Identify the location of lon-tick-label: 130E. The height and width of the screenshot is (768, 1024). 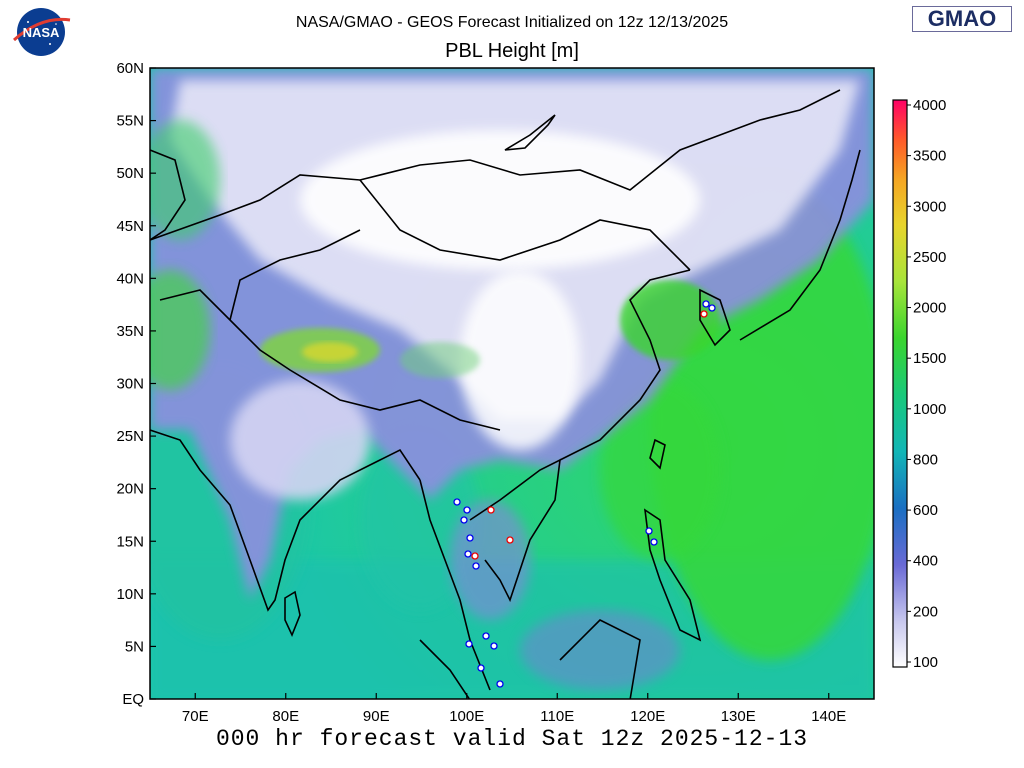
(738, 716).